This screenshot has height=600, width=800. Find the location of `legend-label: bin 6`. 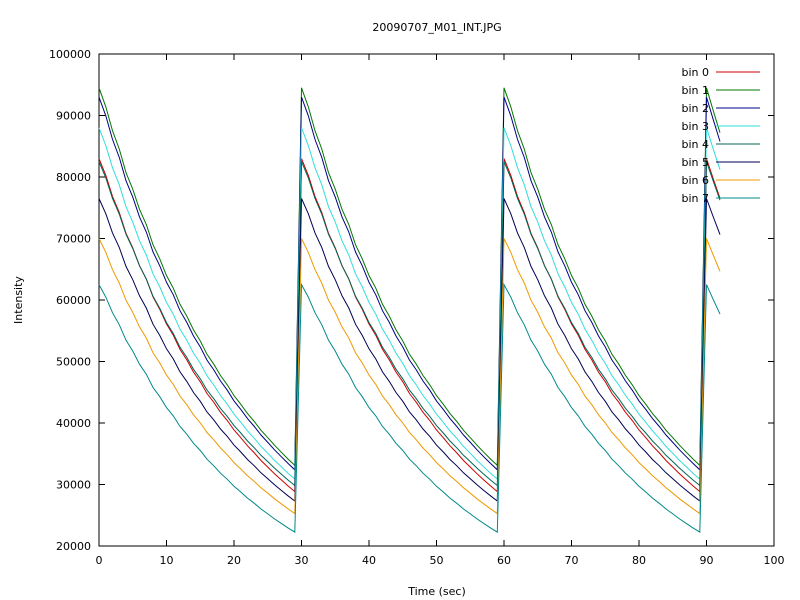

legend-label: bin 6 is located at coordinates (695, 180).